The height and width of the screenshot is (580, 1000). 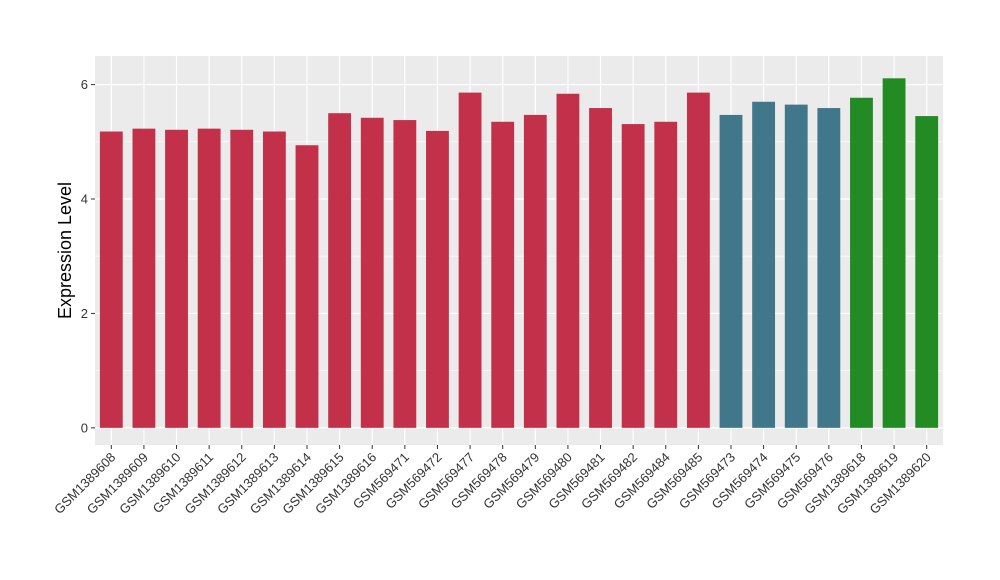 What do you see at coordinates (307, 286) in the screenshot?
I see `bar-GSM1389614` at bounding box center [307, 286].